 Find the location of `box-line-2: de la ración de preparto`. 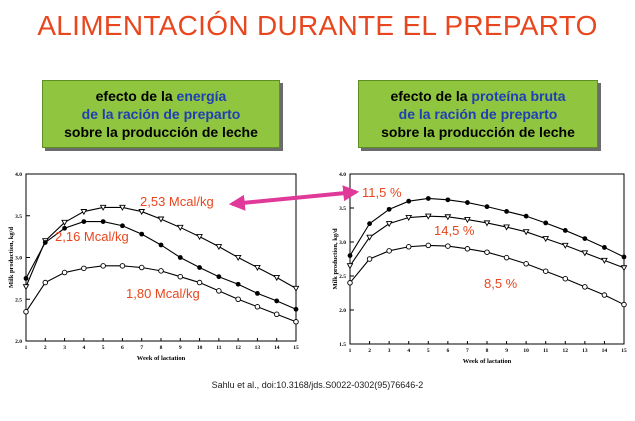

box-line-2: de la ración de preparto is located at coordinates (161, 114).